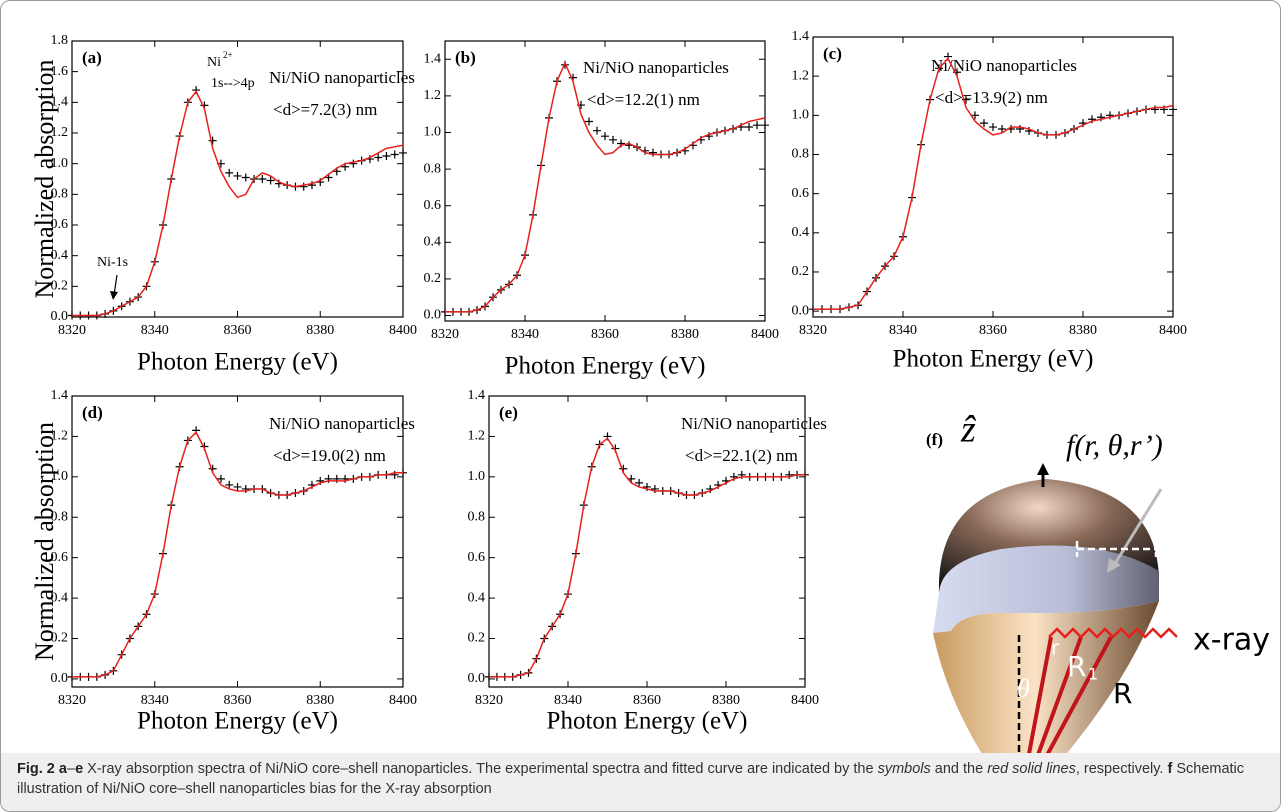 The width and height of the screenshot is (1281, 812). What do you see at coordinates (1070, 694) in the screenshot?
I see `radius-lines` at bounding box center [1070, 694].